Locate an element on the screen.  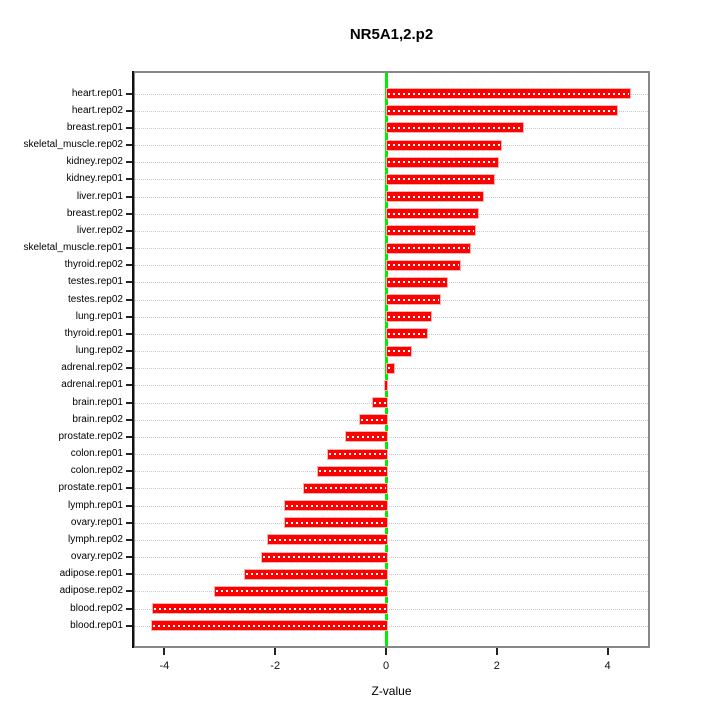
bar-heart.rep02 is located at coordinates (502, 111).